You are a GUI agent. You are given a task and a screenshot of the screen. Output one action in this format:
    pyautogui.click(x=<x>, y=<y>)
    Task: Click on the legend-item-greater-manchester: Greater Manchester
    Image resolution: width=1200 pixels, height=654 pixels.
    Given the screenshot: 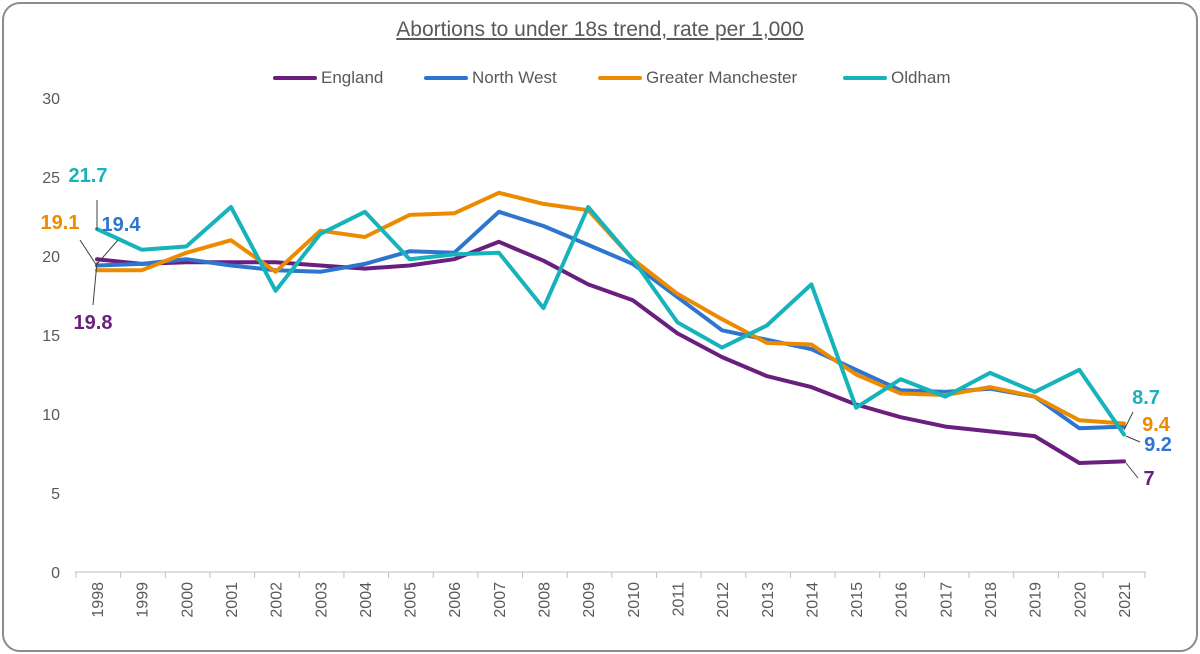 What is the action you would take?
    pyautogui.click(x=697, y=78)
    